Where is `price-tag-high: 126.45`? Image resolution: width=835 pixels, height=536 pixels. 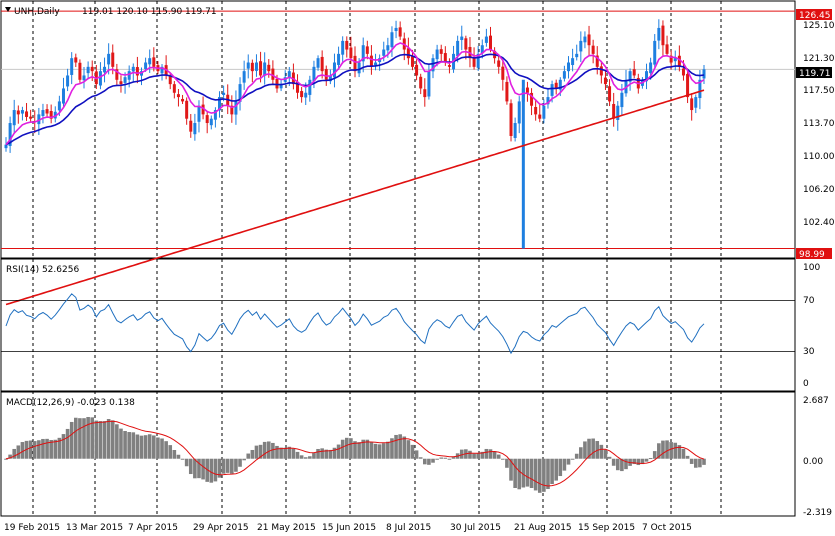 price-tag-high: 126.45 is located at coordinates (814, 15).